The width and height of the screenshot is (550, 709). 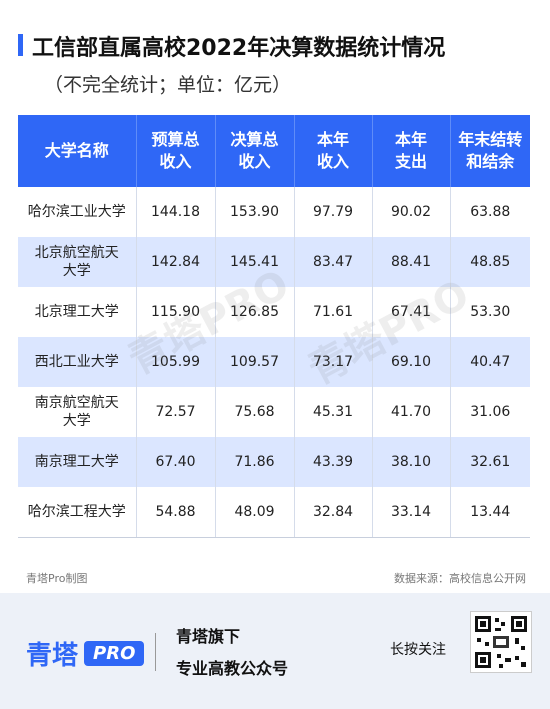 I want to click on slogan-line-1: 青塔旗下, so click(x=208, y=636).